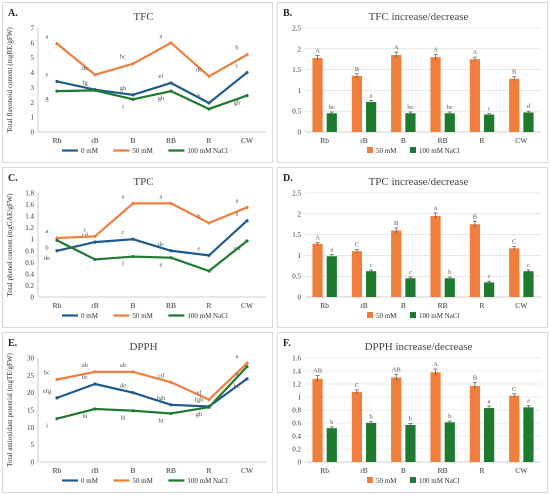 Image resolution: width=550 pixels, height=495 pixels. I want to click on significance-letter: i, so click(47, 426).